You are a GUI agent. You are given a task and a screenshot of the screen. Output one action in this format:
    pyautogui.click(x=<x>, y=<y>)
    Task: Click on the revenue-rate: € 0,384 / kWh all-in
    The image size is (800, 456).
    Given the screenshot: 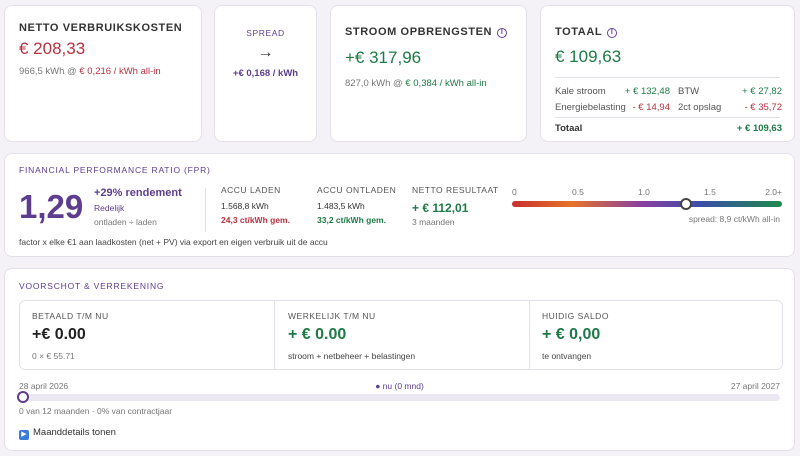 What is the action you would take?
    pyautogui.click(x=446, y=83)
    